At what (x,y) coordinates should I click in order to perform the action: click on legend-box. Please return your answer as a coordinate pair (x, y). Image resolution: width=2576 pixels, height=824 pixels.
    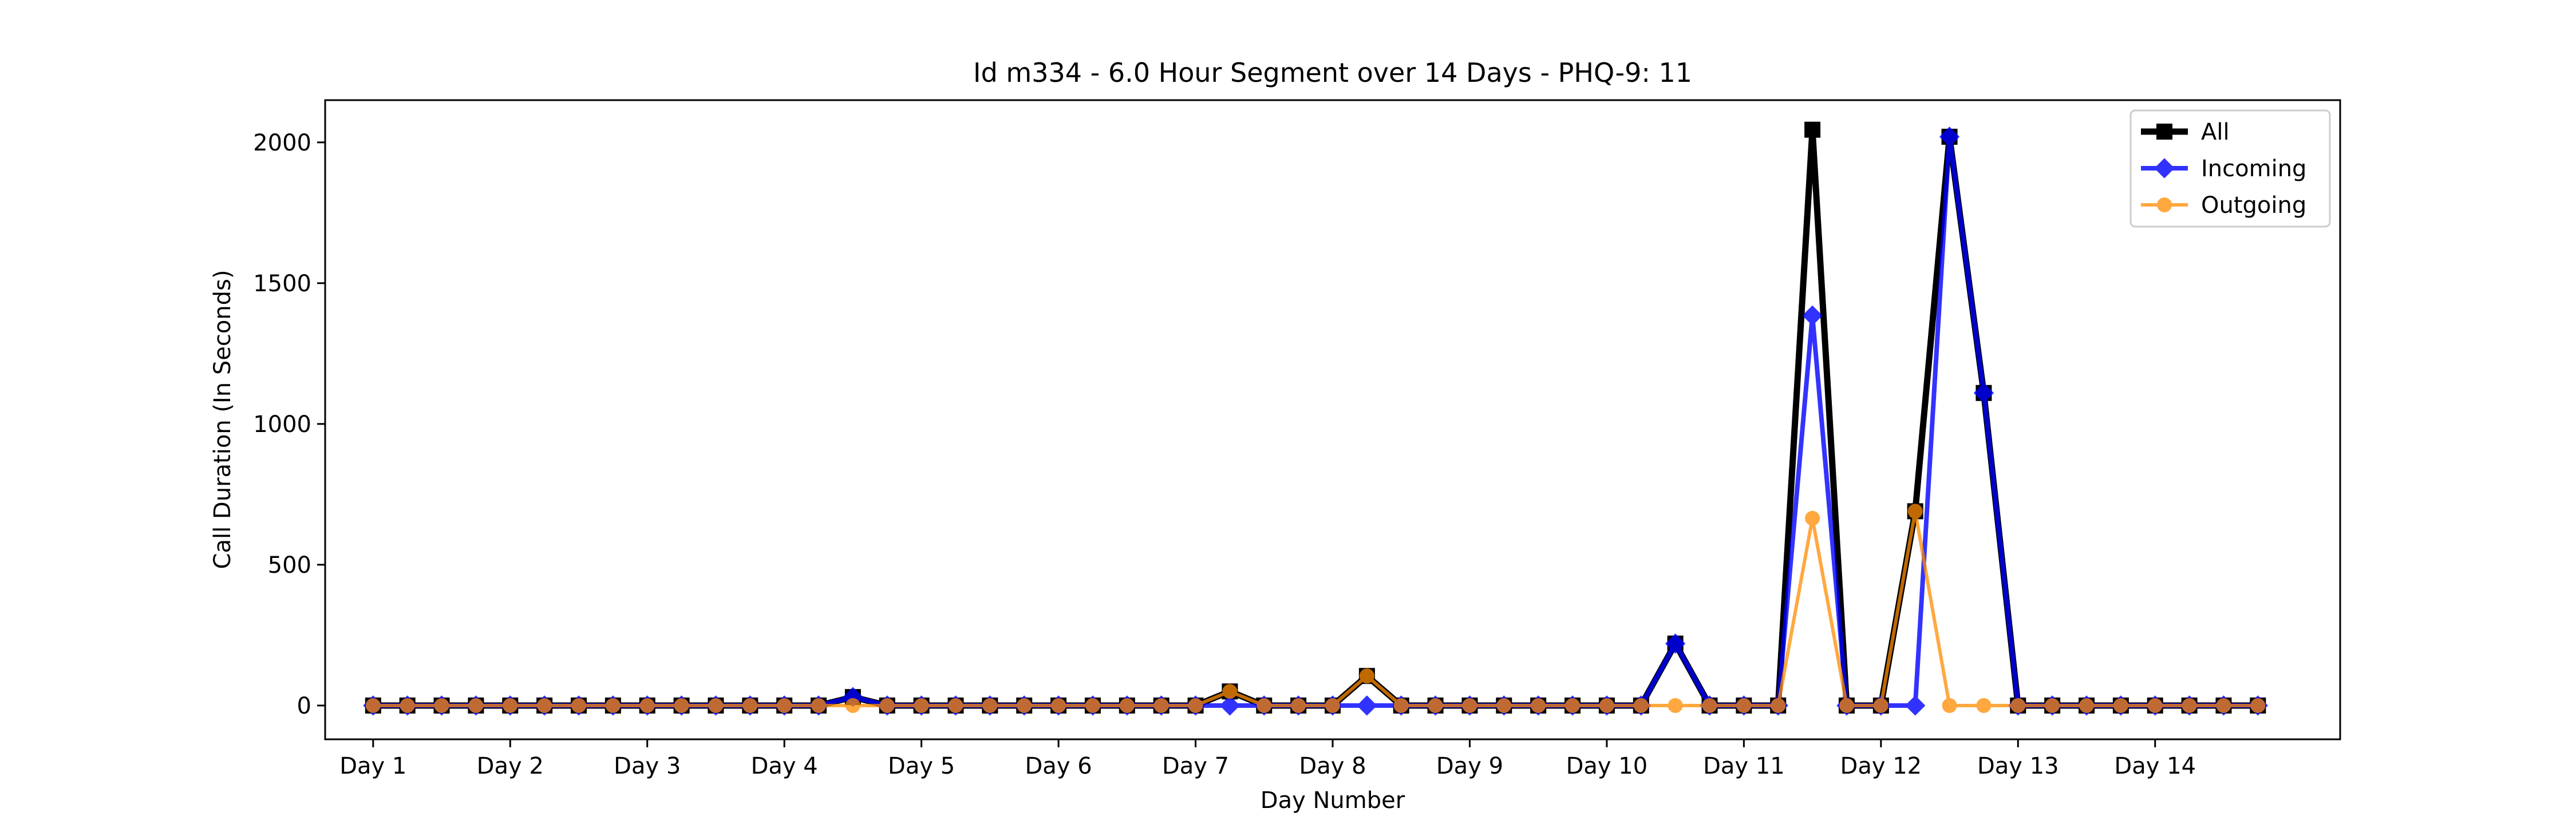
    Looking at the image, I should click on (2230, 168).